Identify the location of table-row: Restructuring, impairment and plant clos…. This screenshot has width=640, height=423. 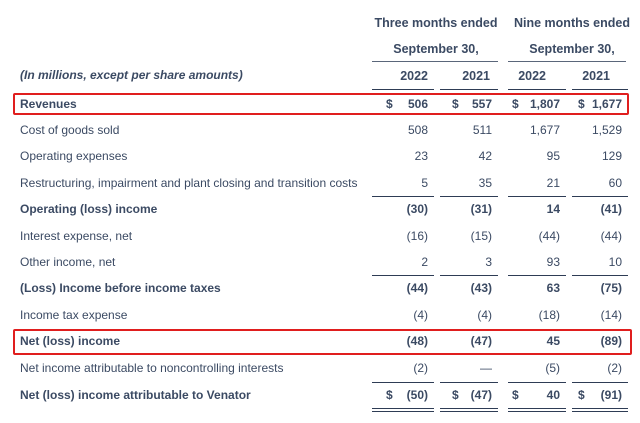
(320, 184).